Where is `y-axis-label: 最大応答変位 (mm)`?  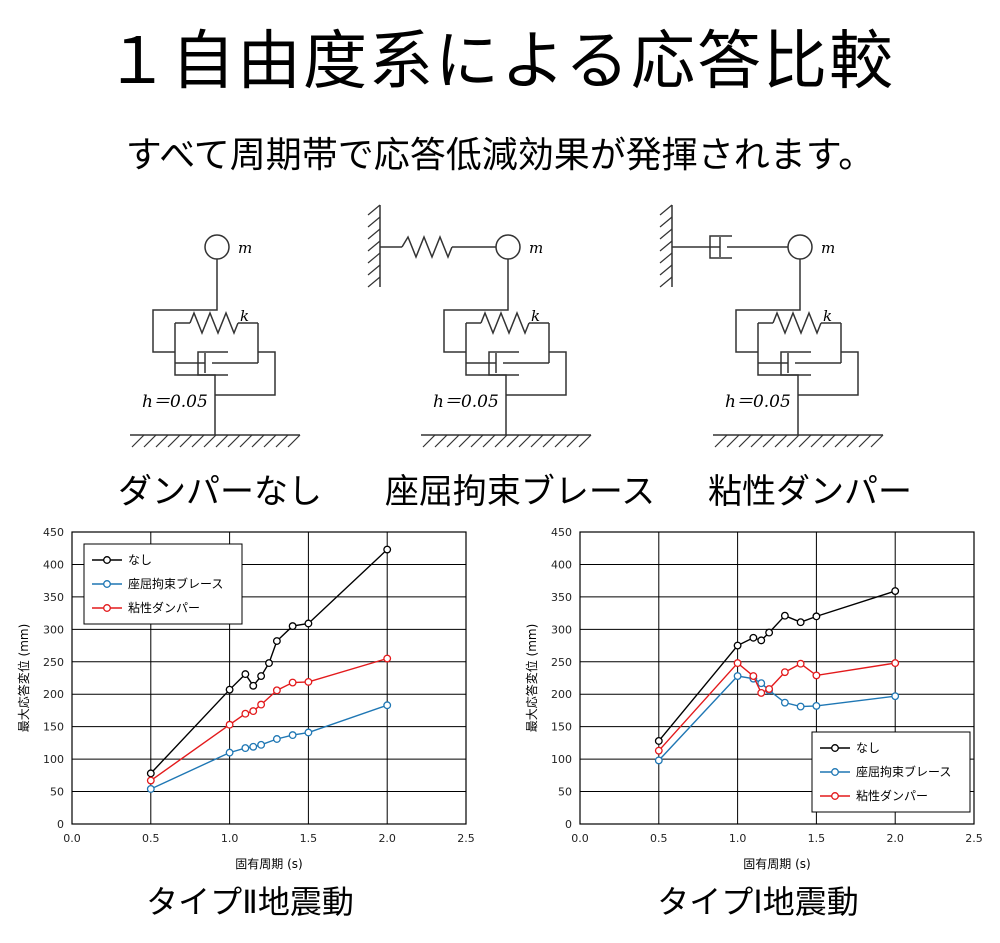
y-axis-label: 最大応答変位 (mm) is located at coordinates (23, 678).